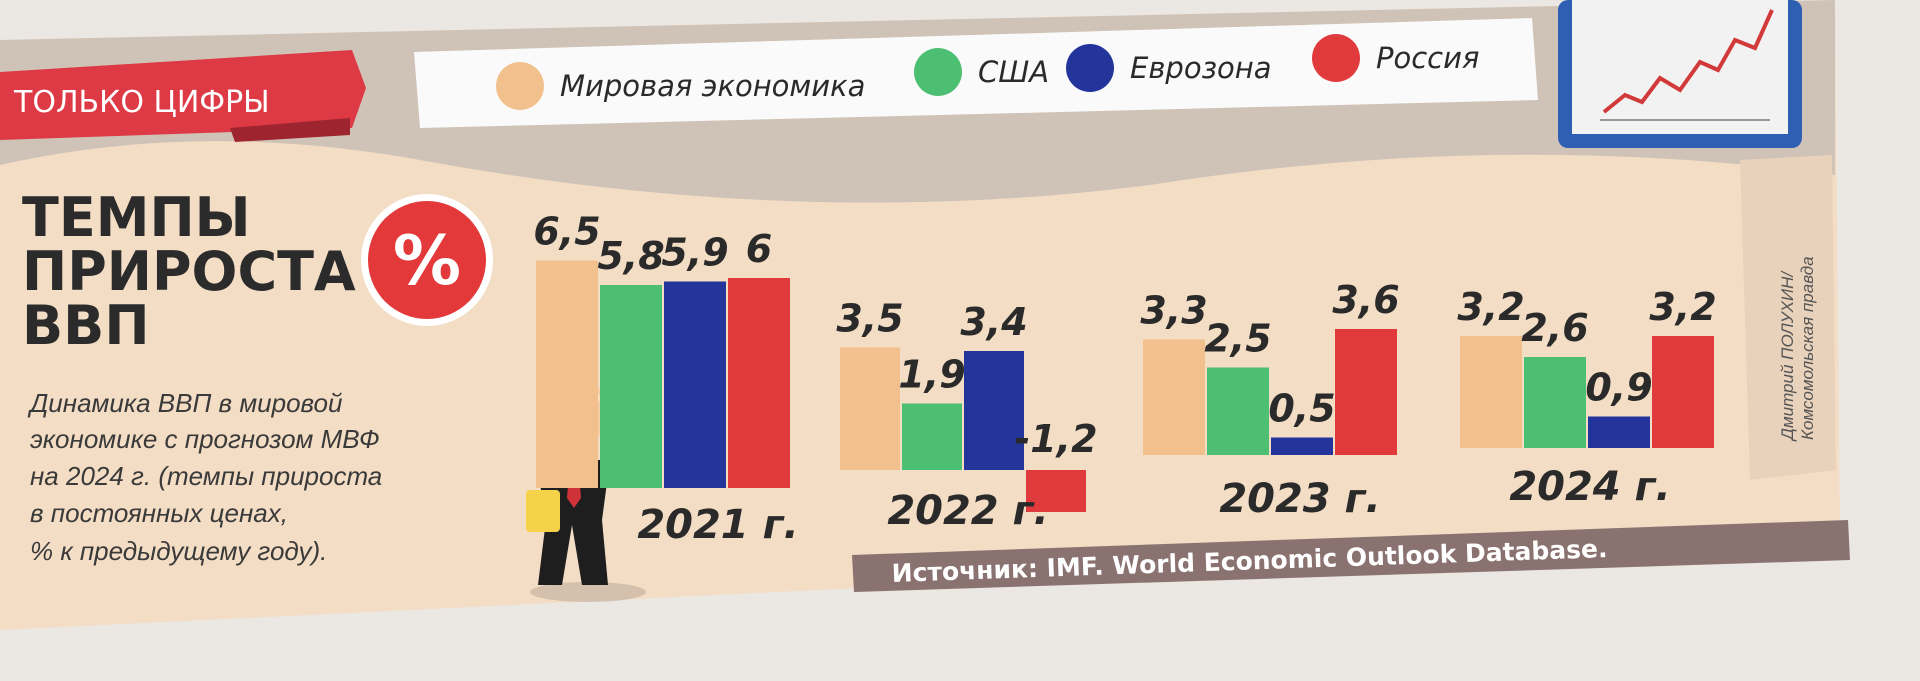  I want to click on legend-item-usa: США, so click(981, 72).